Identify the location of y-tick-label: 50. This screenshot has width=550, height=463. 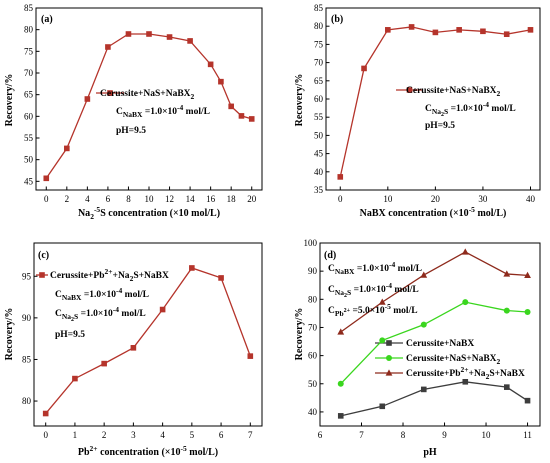
(29, 160).